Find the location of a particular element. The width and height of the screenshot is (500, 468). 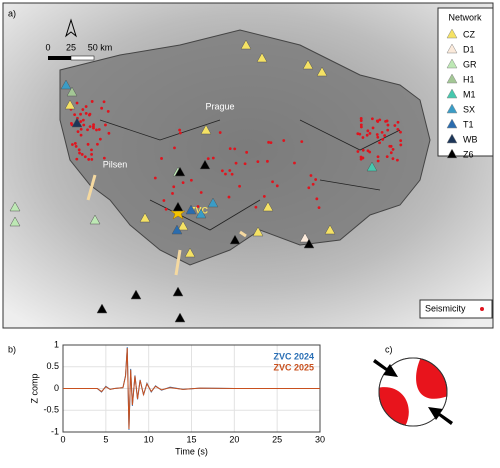

scale-bar is located at coordinates (82, 58).